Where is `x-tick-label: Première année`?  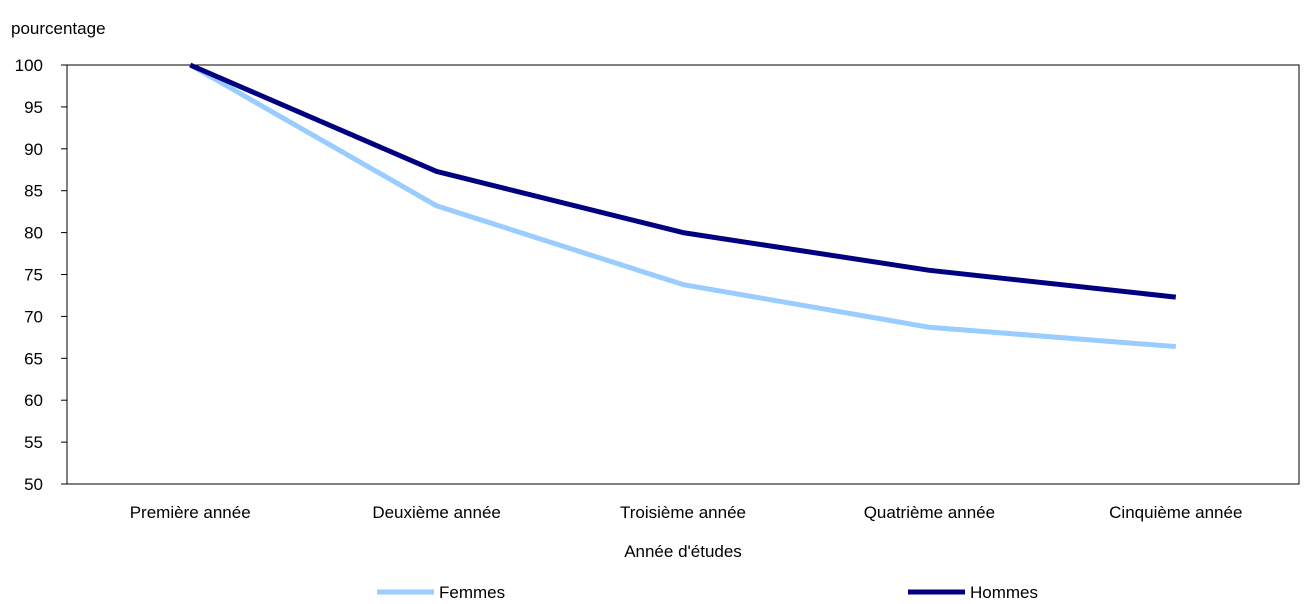 x-tick-label: Première année is located at coordinates (190, 512).